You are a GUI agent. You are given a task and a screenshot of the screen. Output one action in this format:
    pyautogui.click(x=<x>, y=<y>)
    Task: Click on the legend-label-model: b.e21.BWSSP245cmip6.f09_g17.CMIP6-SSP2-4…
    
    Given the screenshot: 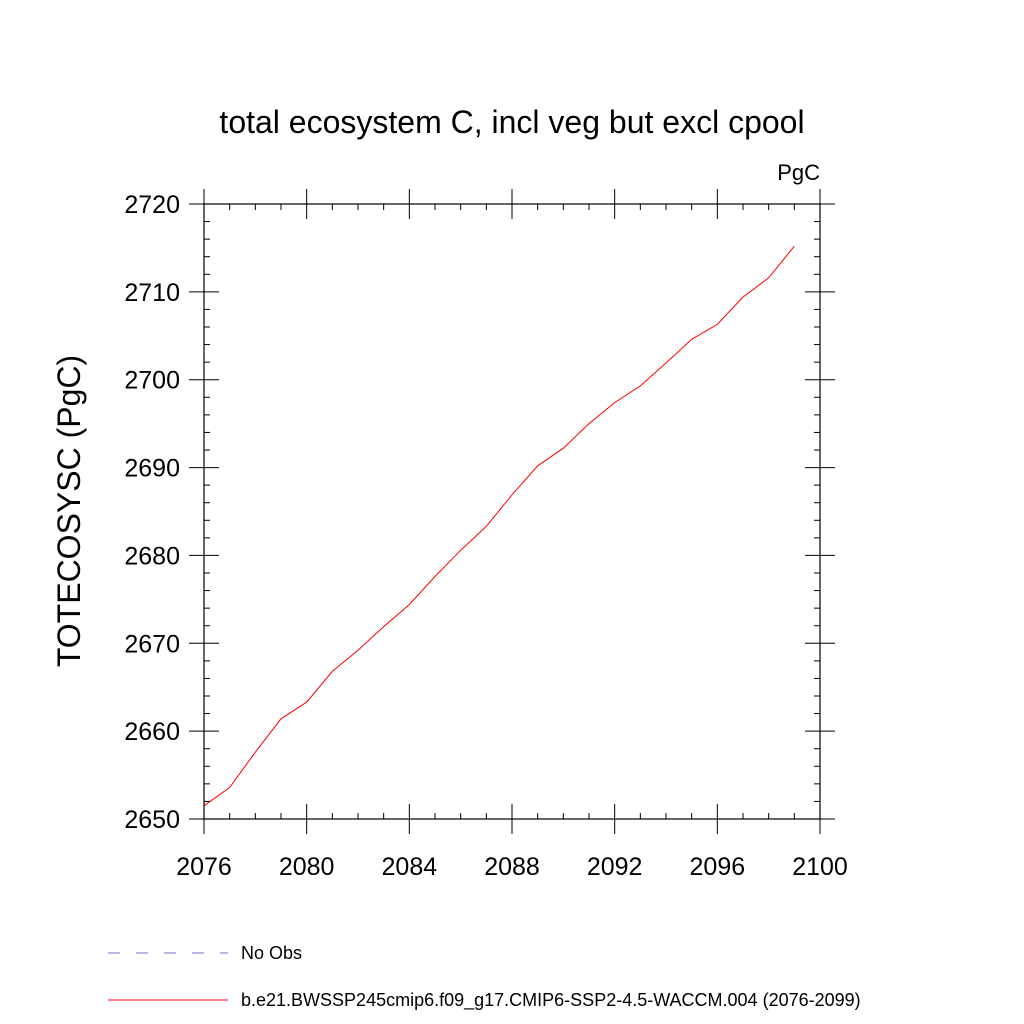 What is the action you would take?
    pyautogui.click(x=551, y=1000)
    